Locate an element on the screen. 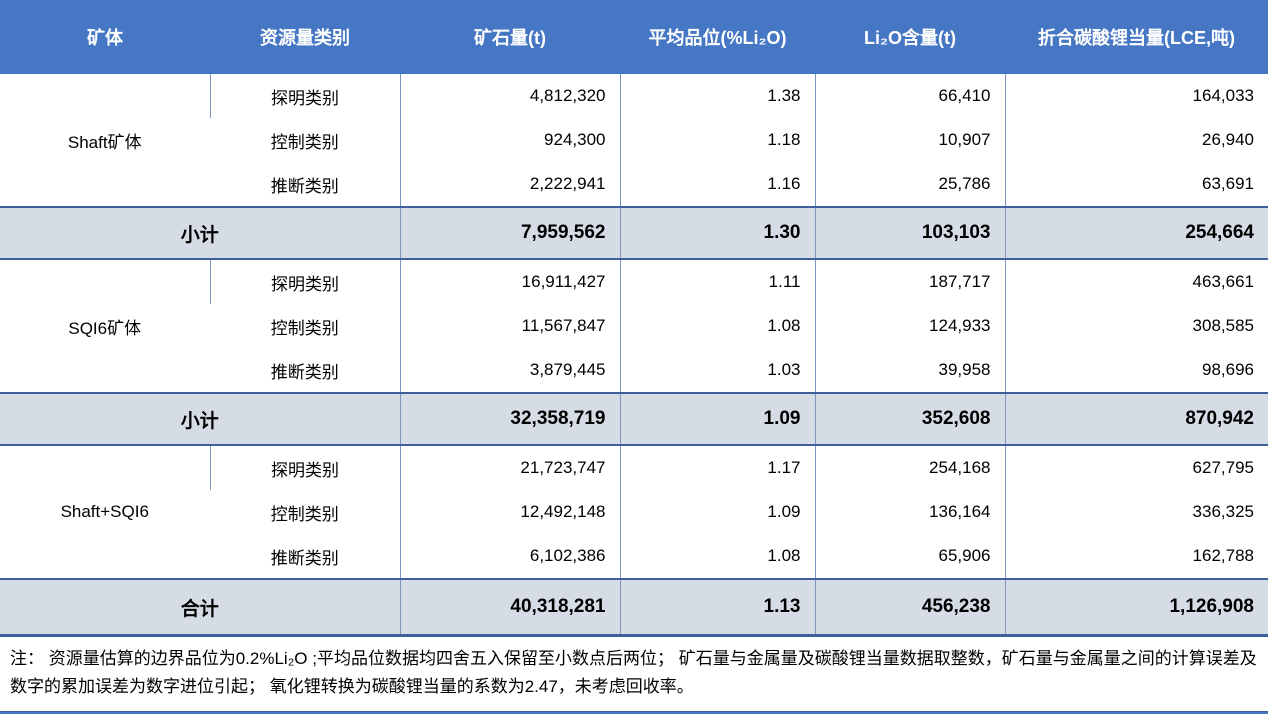 The image size is (1268, 714). li2o-cell: 65,906 is located at coordinates (909, 556).